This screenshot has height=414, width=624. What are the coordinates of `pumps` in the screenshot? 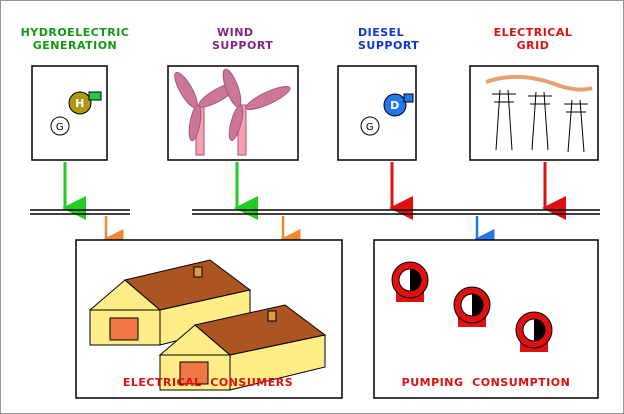 It's located at (472, 306).